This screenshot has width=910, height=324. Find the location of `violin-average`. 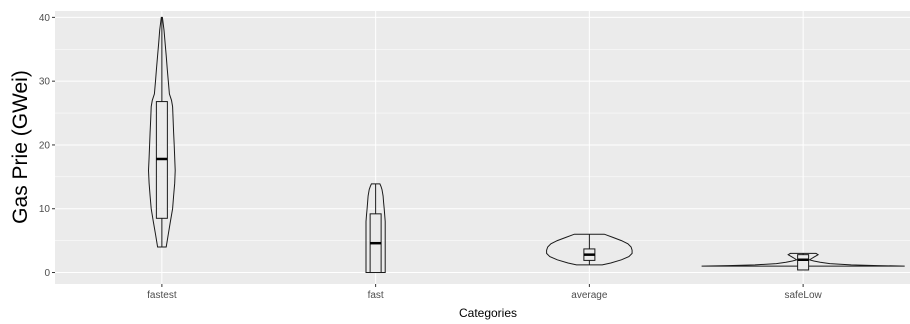

violin-average is located at coordinates (589, 249).